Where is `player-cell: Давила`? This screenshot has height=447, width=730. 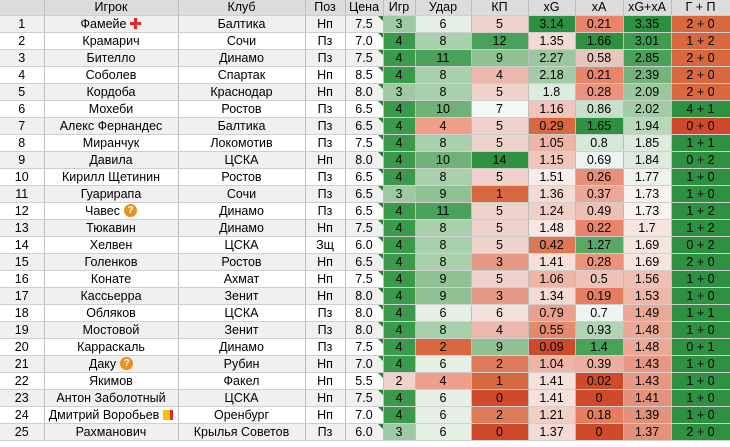 player-cell: Давила is located at coordinates (111, 160).